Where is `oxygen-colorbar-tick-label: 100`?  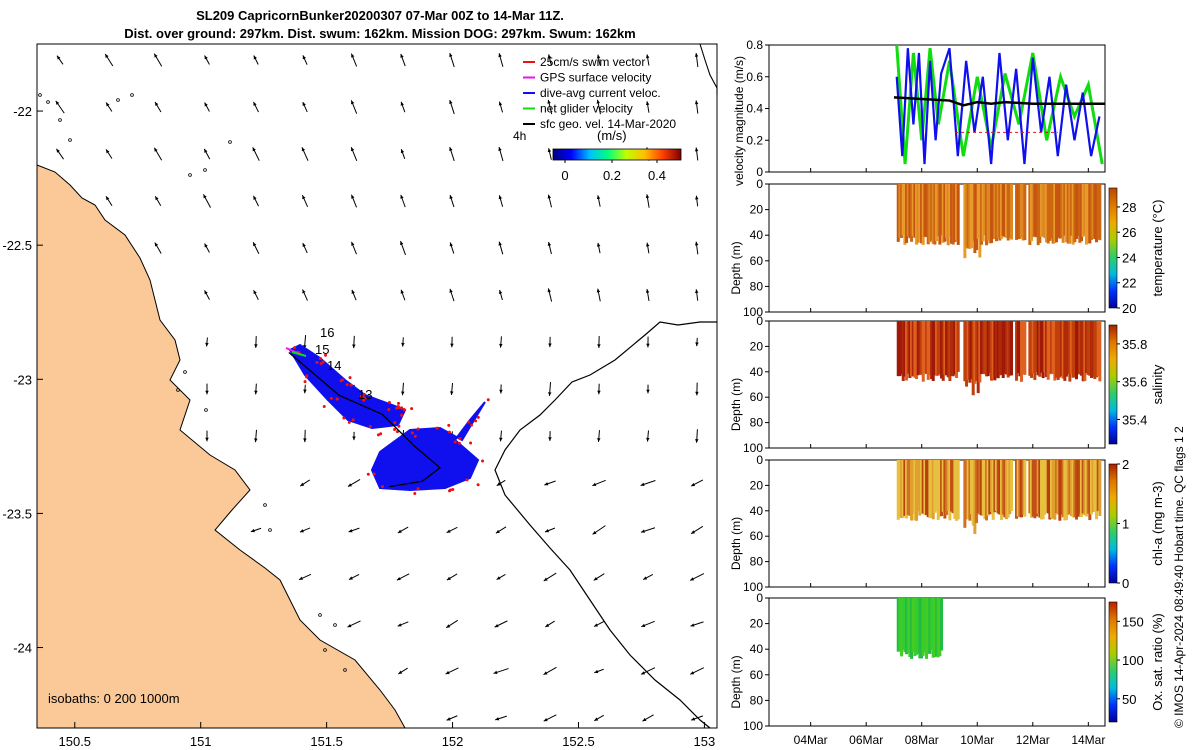
oxygen-colorbar-tick-label: 100 is located at coordinates (1133, 660).